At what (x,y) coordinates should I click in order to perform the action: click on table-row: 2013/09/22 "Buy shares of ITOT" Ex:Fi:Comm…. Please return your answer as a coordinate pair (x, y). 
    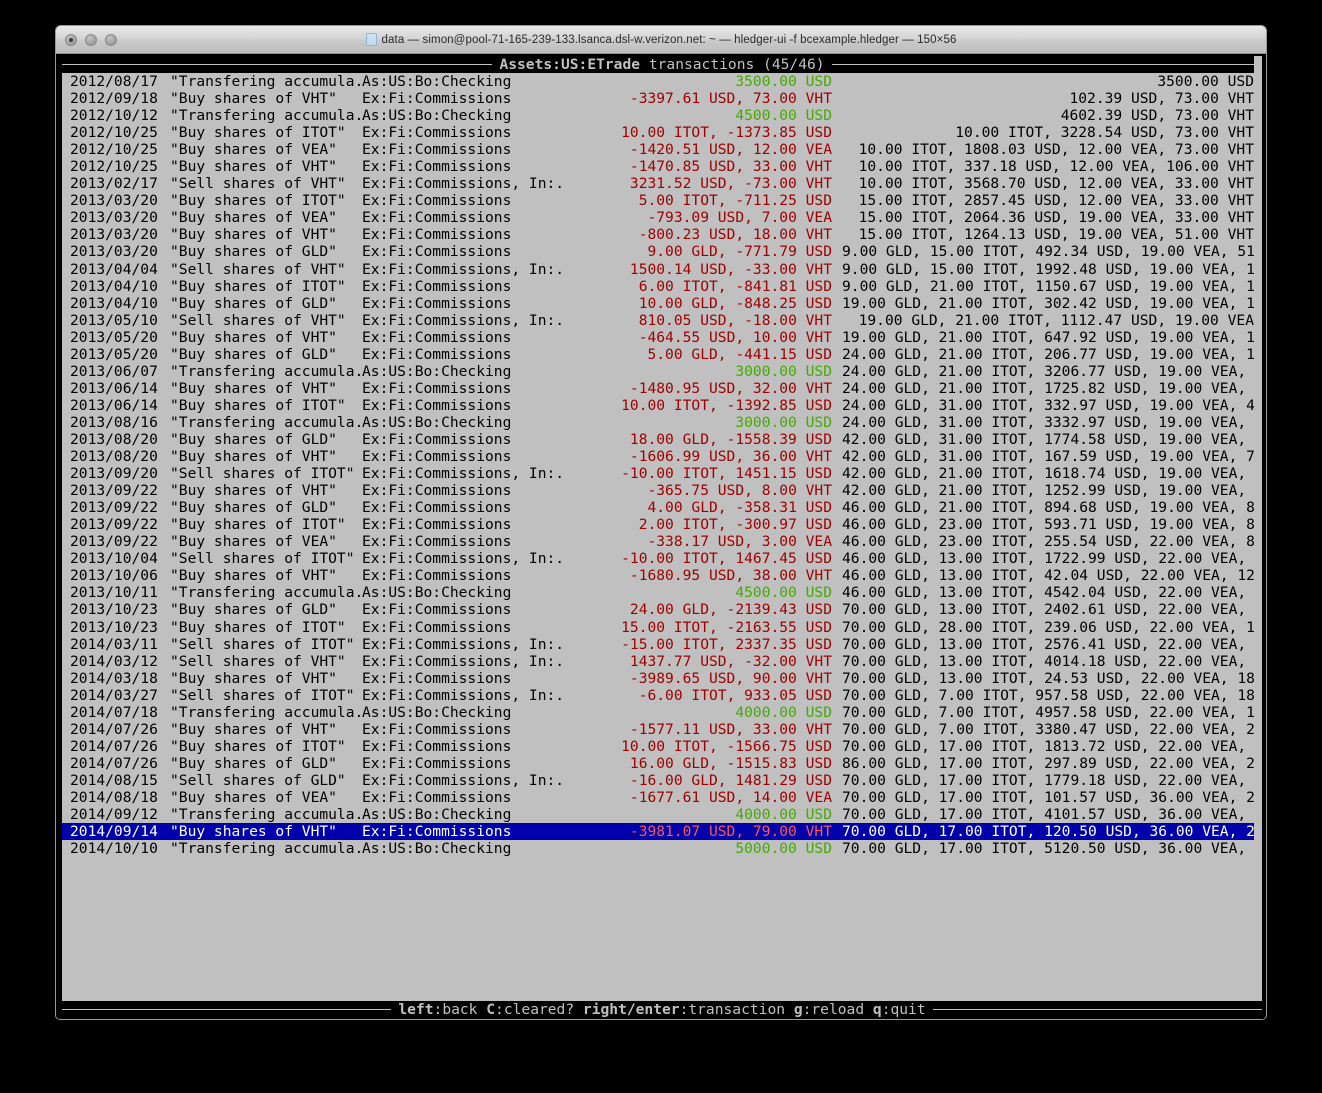
    Looking at the image, I should click on (662, 524).